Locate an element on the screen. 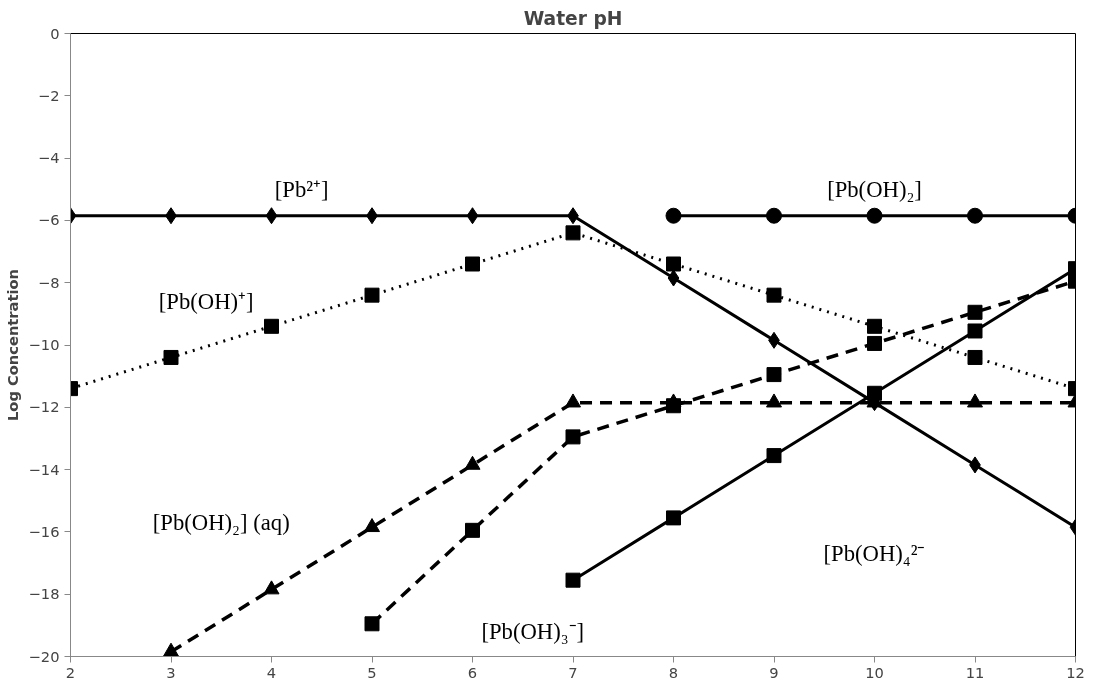 The height and width of the screenshot is (685, 1105). x-tick-label: 7 is located at coordinates (573, 672).